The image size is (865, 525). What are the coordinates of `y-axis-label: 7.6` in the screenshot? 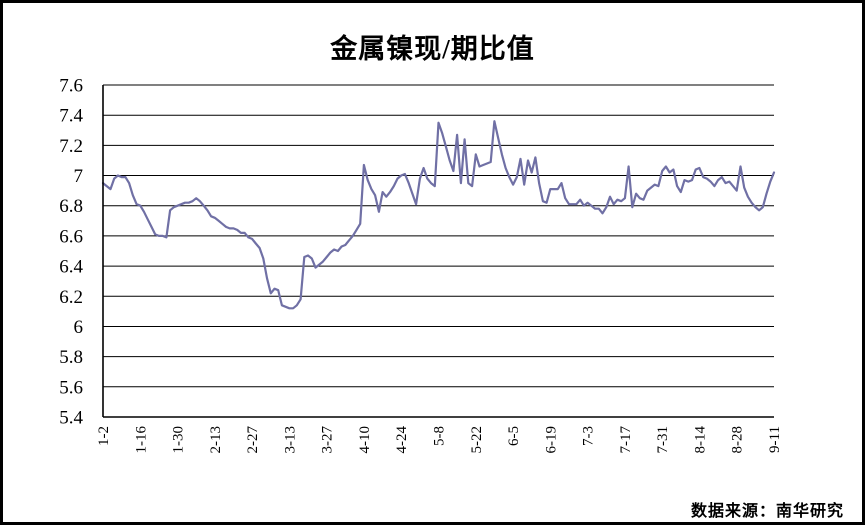 It's located at (71, 86).